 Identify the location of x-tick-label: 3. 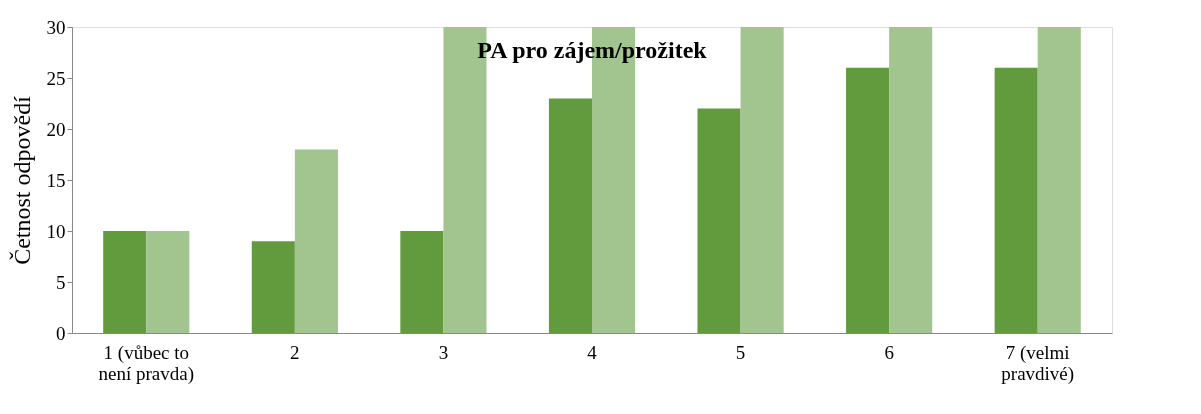
(443, 352).